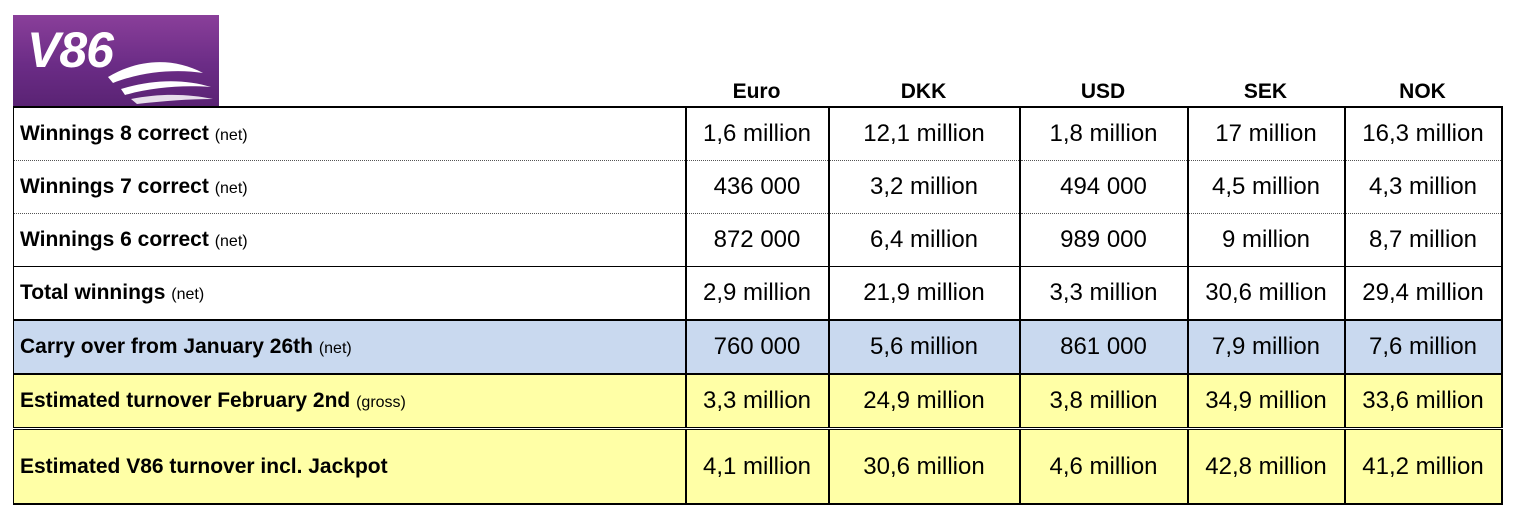 Image resolution: width=1522 pixels, height=516 pixels. Describe the element at coordinates (1266, 187) in the screenshot. I see `cell-sek: 4,5 million` at that location.